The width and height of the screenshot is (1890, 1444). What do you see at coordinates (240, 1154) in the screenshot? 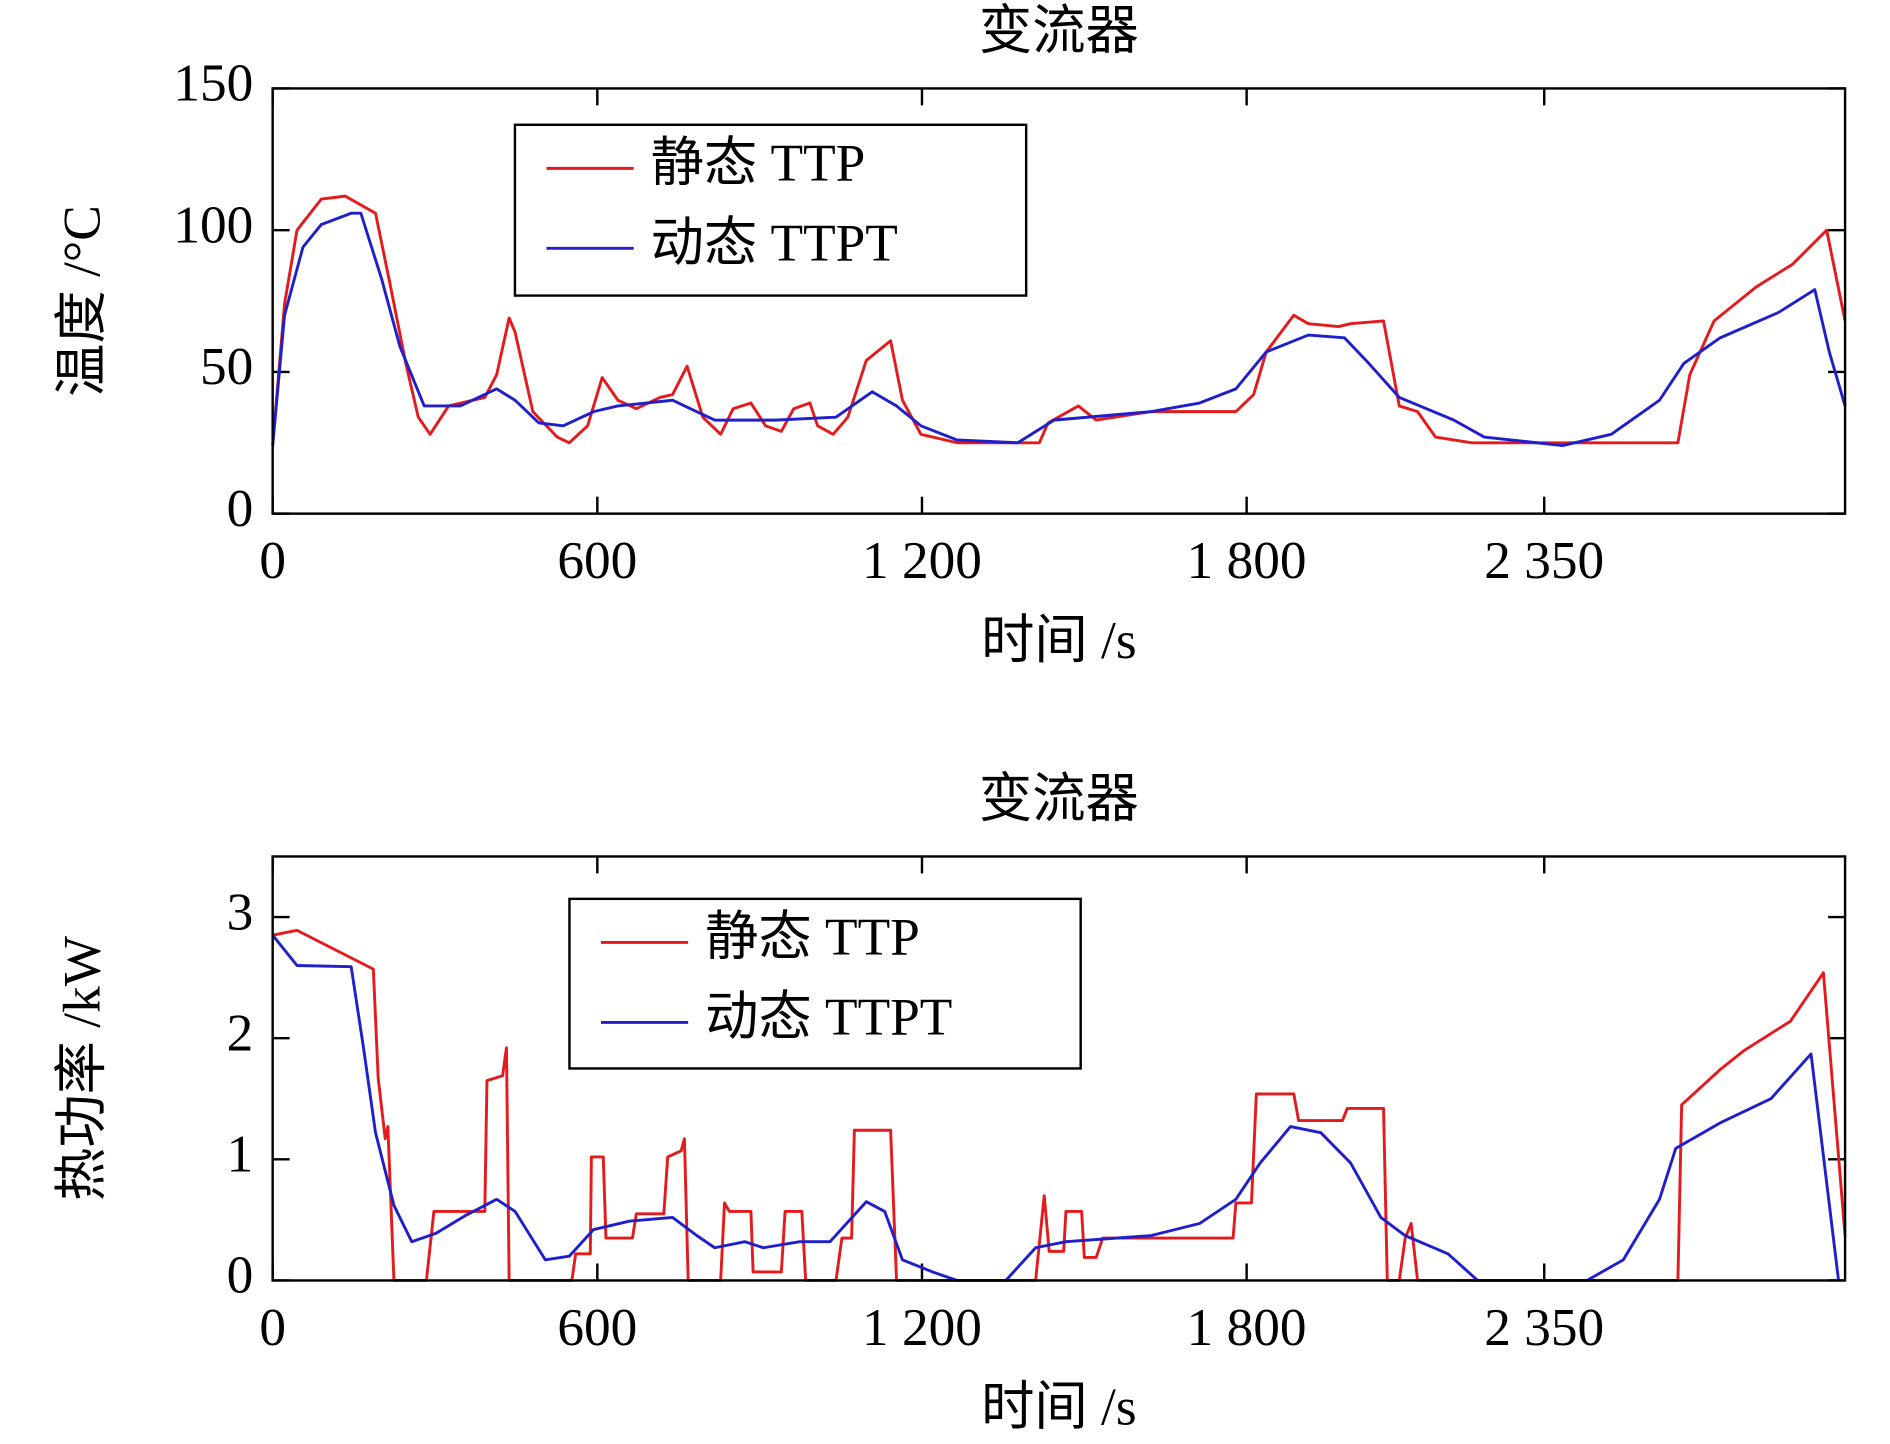
I see `y-tick-label: 1` at bounding box center [240, 1154].